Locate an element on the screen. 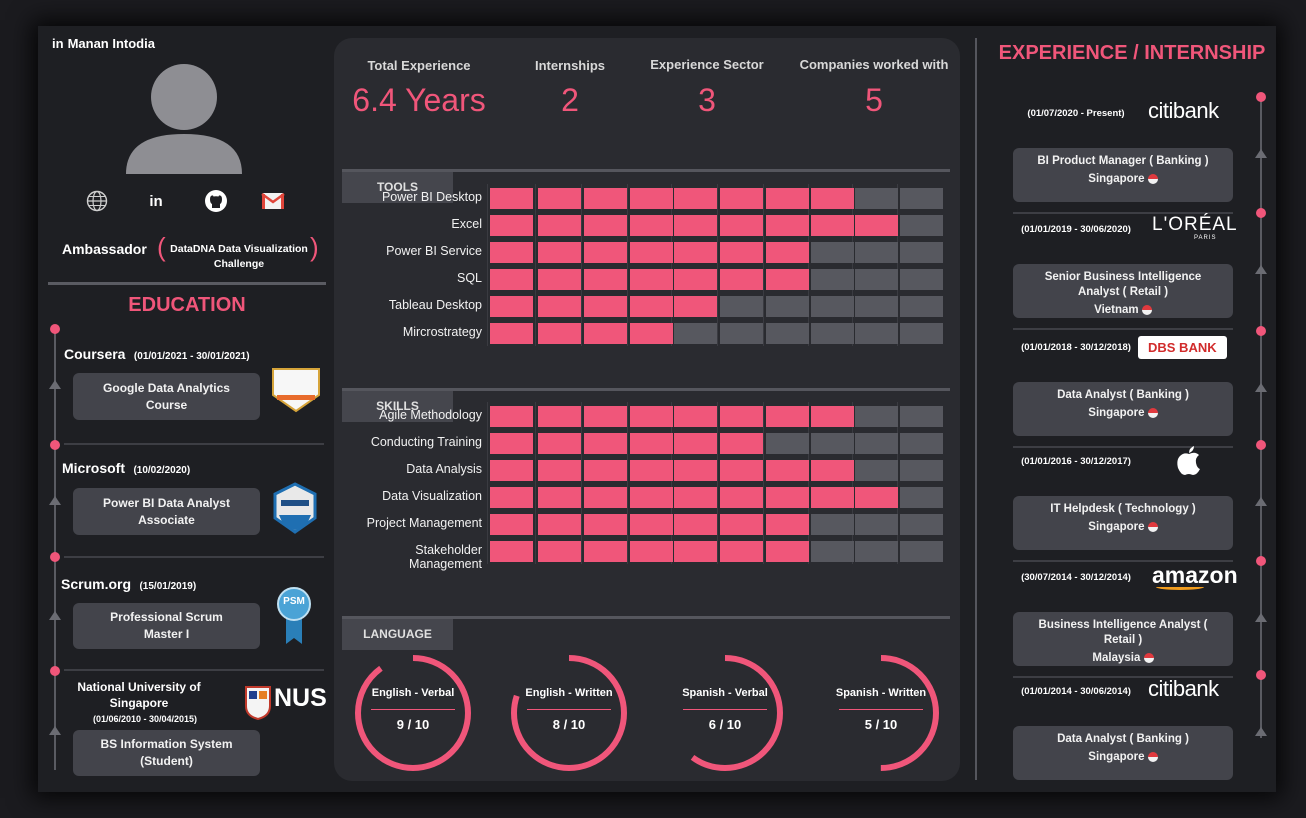  experience-date: (01/07/2020 - Present) is located at coordinates (1076, 113).